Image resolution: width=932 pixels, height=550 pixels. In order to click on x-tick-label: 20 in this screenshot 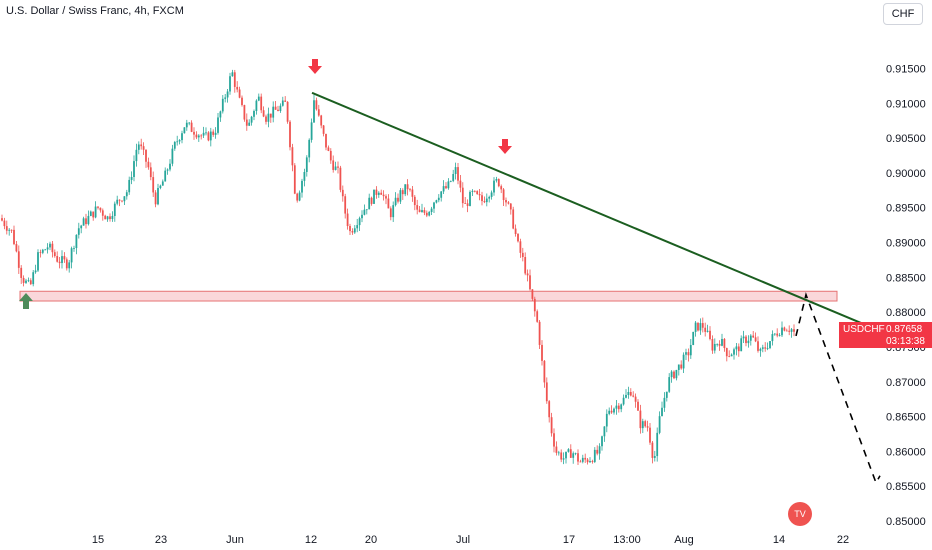, I will do `click(371, 540)`.